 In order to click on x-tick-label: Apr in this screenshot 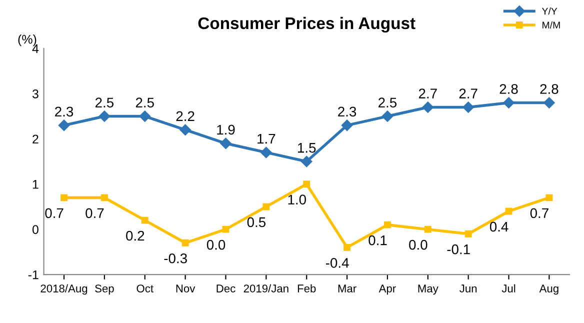, I will do `click(387, 289)`.